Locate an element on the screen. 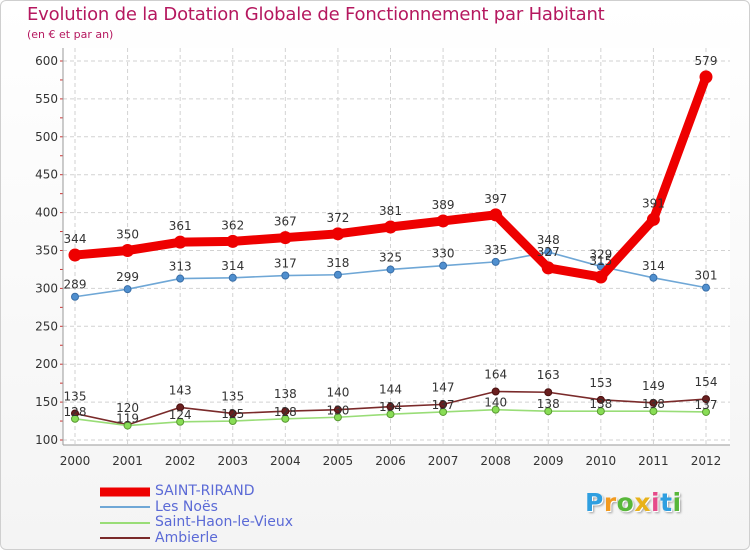  x-tick-label: 2012 is located at coordinates (706, 461).